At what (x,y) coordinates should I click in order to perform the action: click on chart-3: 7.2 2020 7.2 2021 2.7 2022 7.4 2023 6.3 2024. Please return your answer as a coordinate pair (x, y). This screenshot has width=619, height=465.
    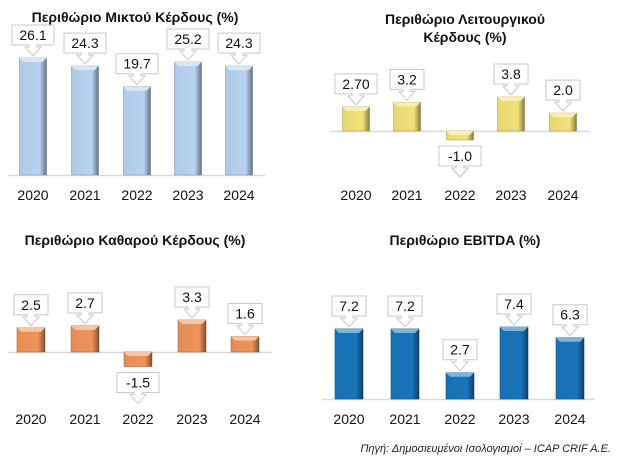
    Looking at the image, I should click on (458, 360).